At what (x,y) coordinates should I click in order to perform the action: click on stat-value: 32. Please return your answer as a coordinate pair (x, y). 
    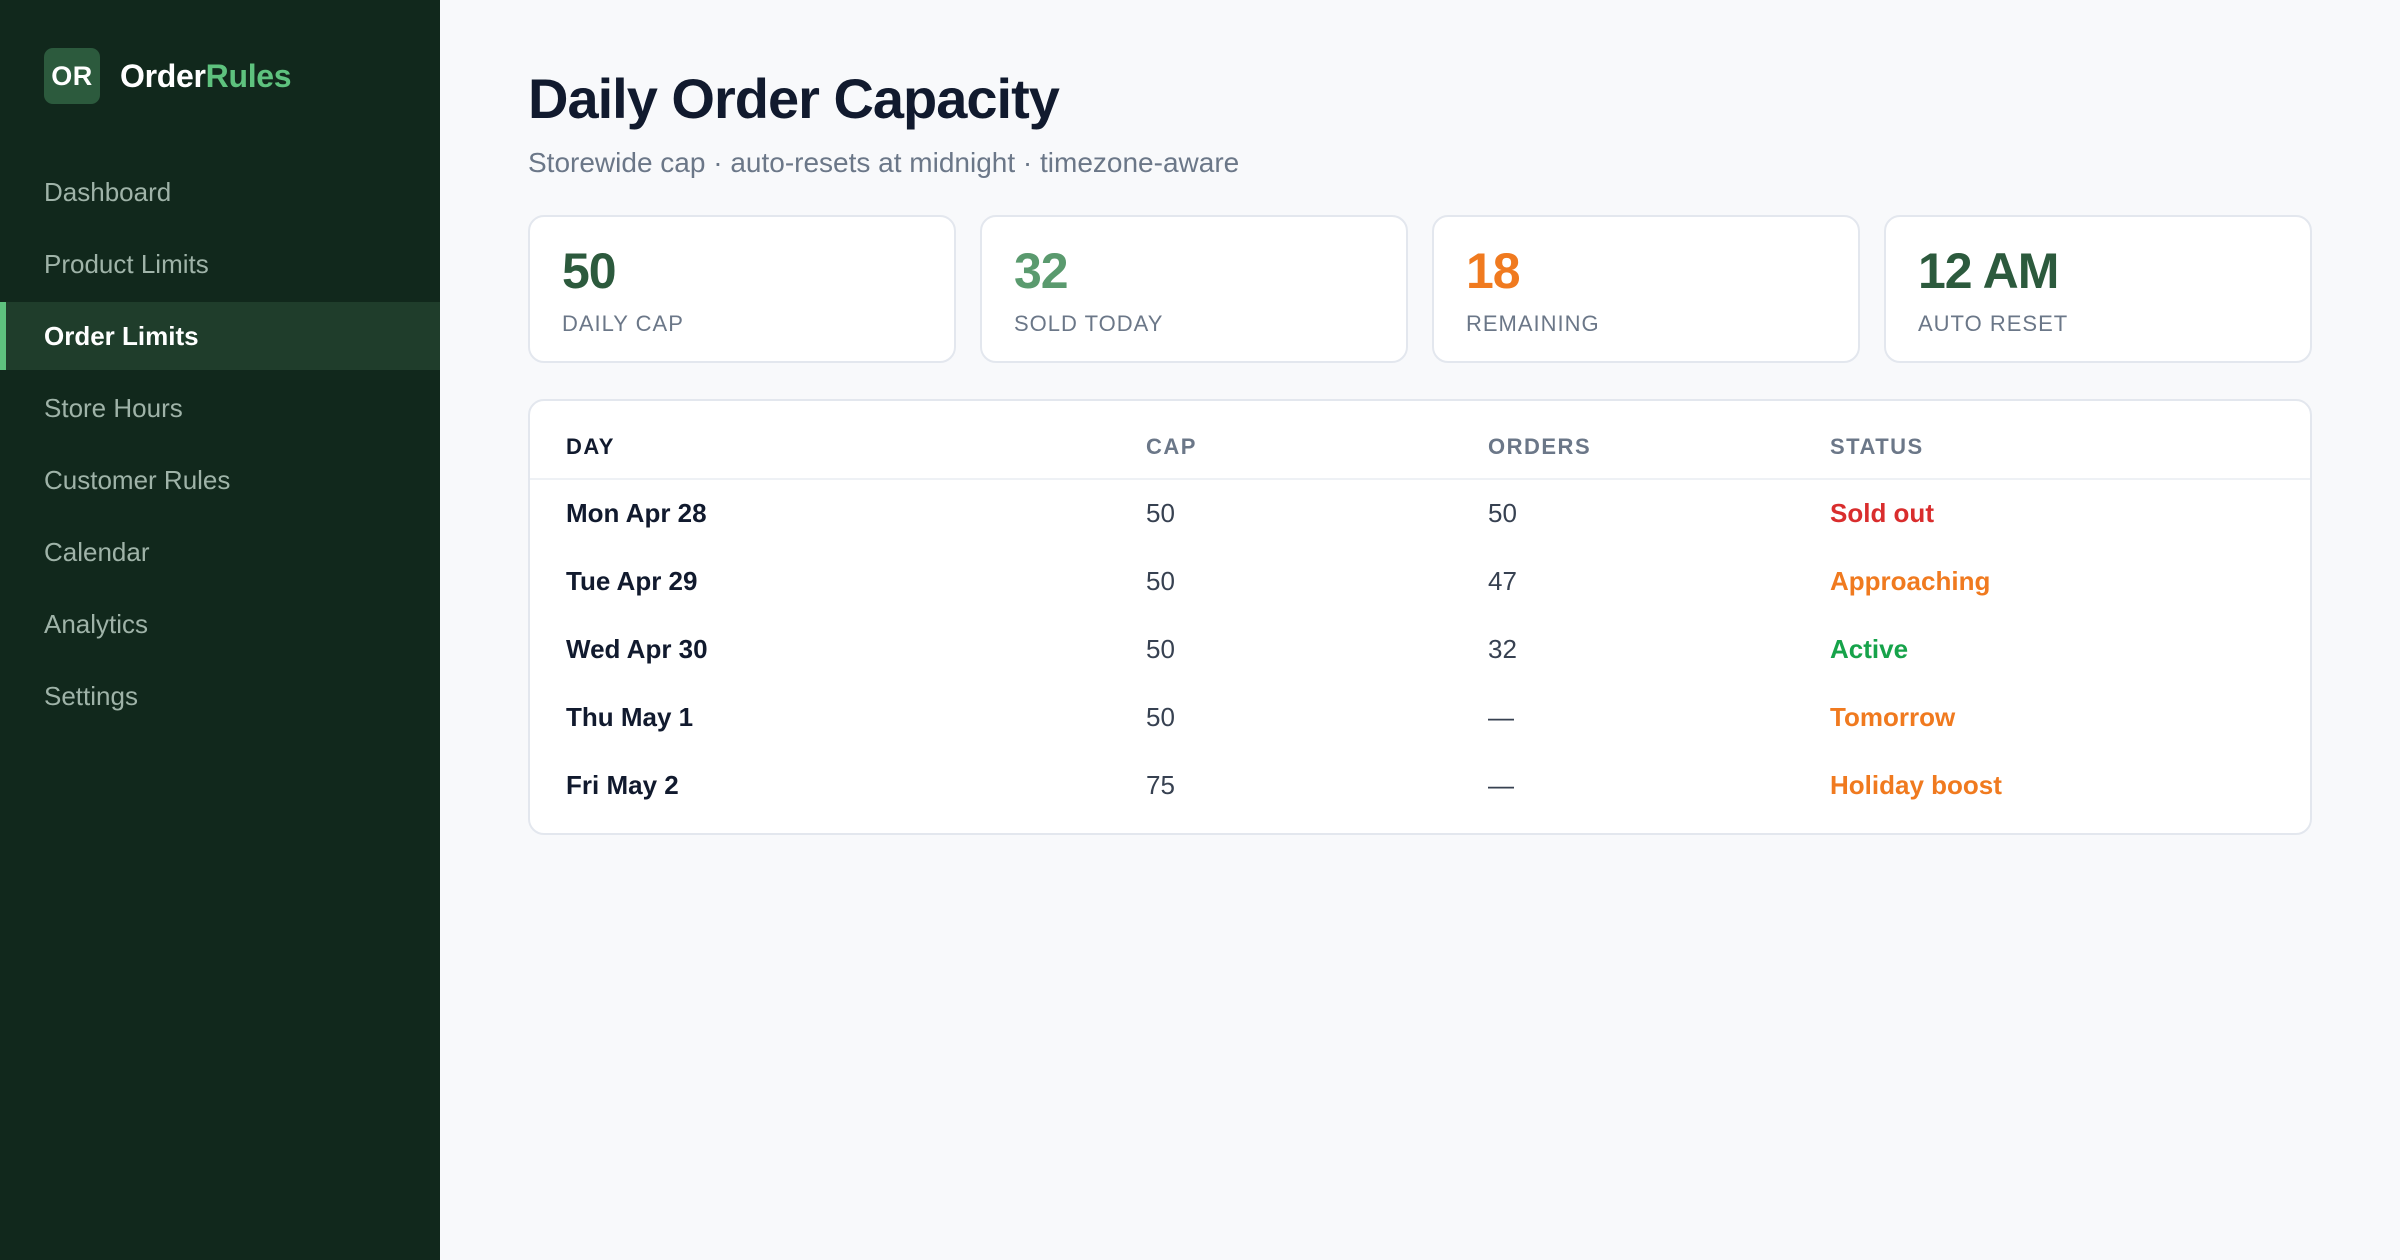
    Looking at the image, I should click on (1041, 271).